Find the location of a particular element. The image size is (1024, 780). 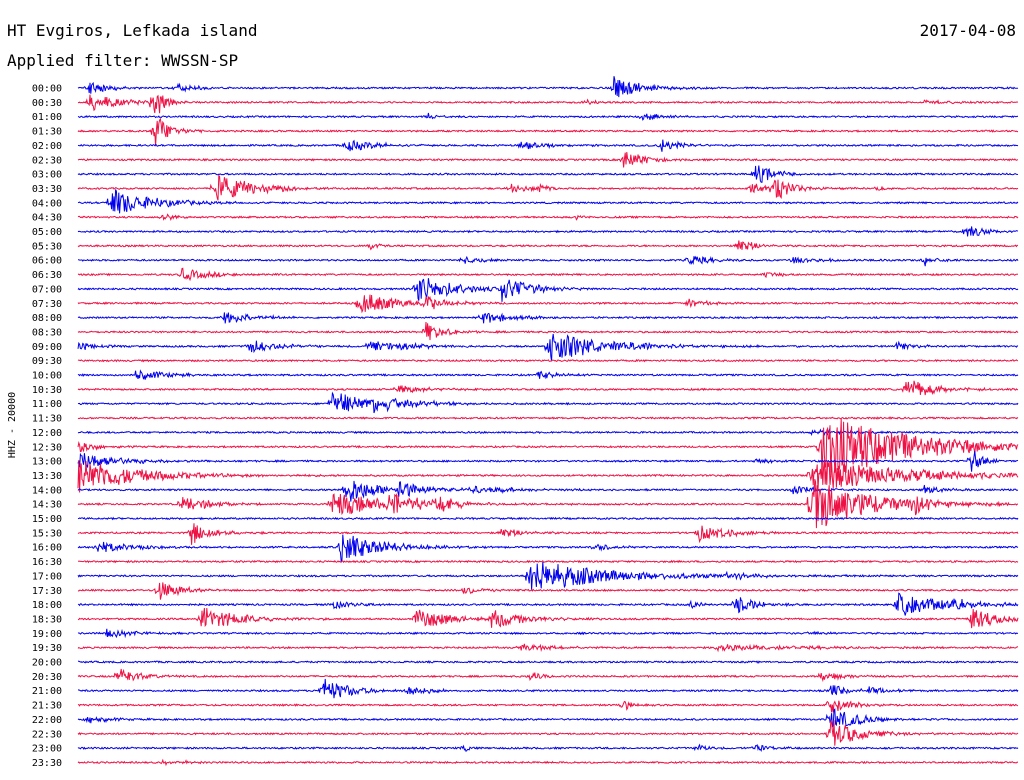

tick-label: 15:00 is located at coordinates (47, 519).